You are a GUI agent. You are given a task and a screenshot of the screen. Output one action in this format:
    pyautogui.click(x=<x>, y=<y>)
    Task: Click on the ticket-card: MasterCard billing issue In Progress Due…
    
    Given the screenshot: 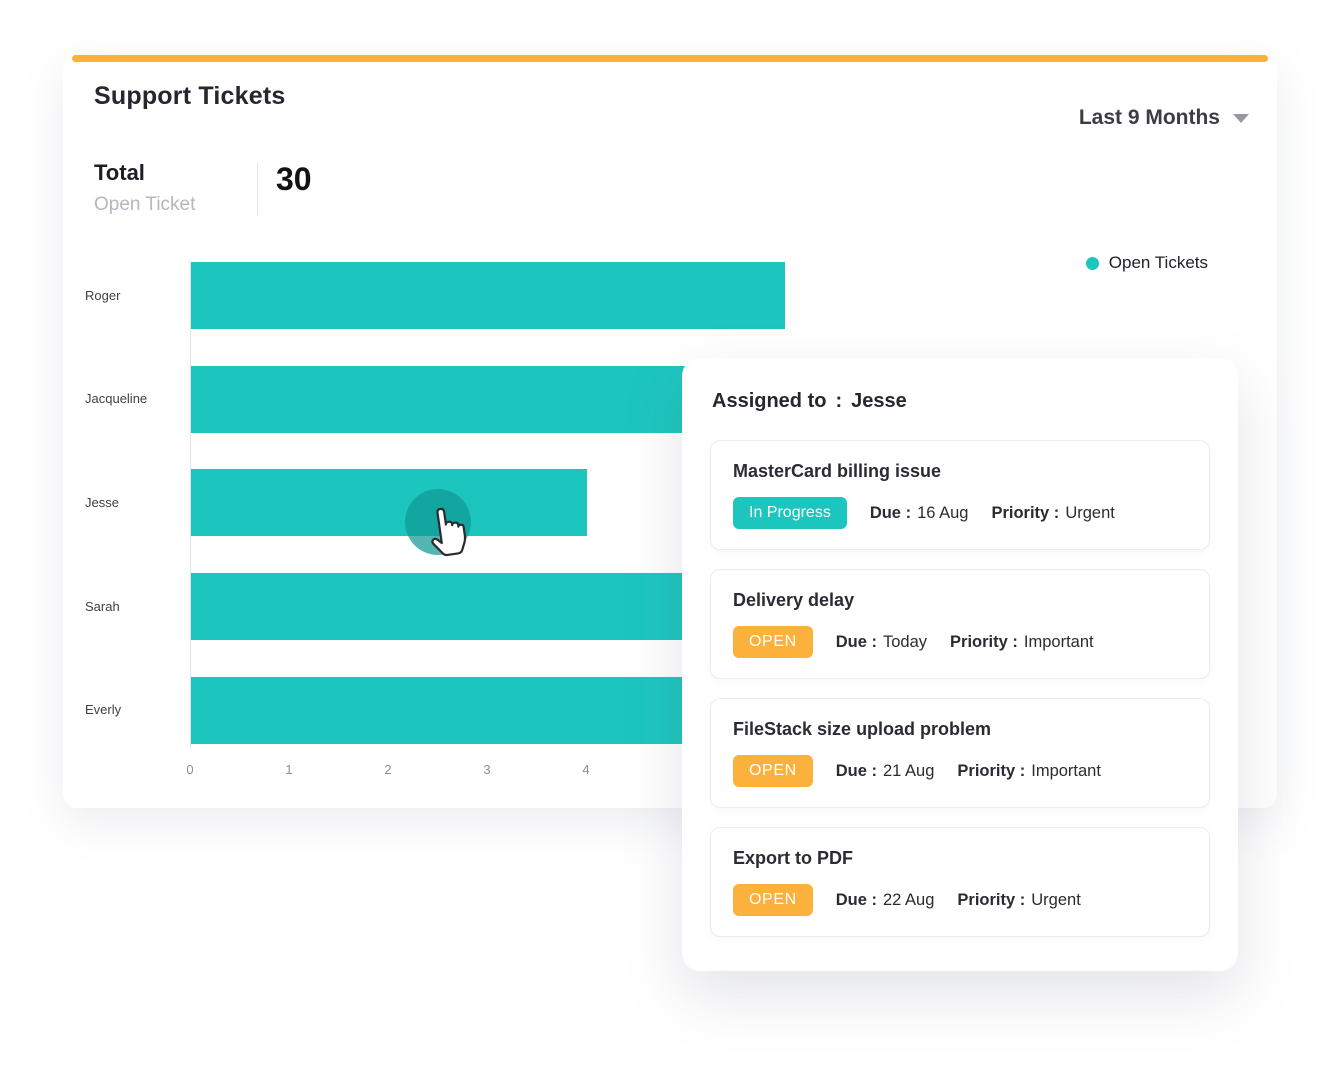 What is the action you would take?
    pyautogui.click(x=960, y=495)
    